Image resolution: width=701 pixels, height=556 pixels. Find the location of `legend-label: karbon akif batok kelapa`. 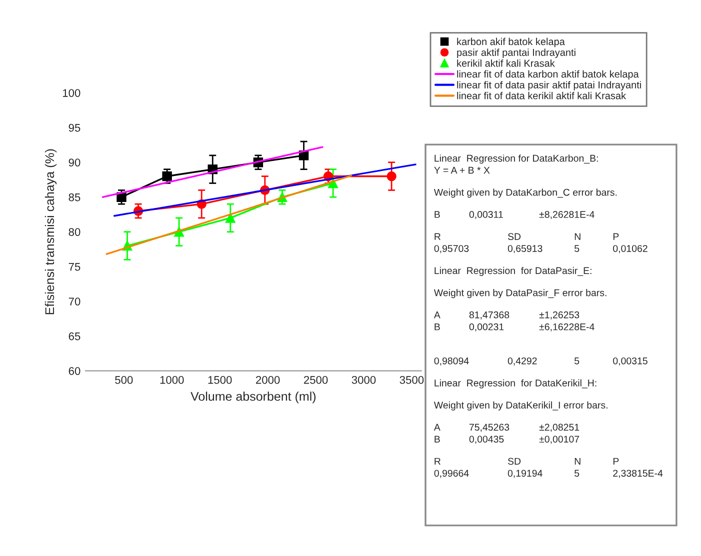

legend-label: karbon akif batok kelapa is located at coordinates (511, 43).